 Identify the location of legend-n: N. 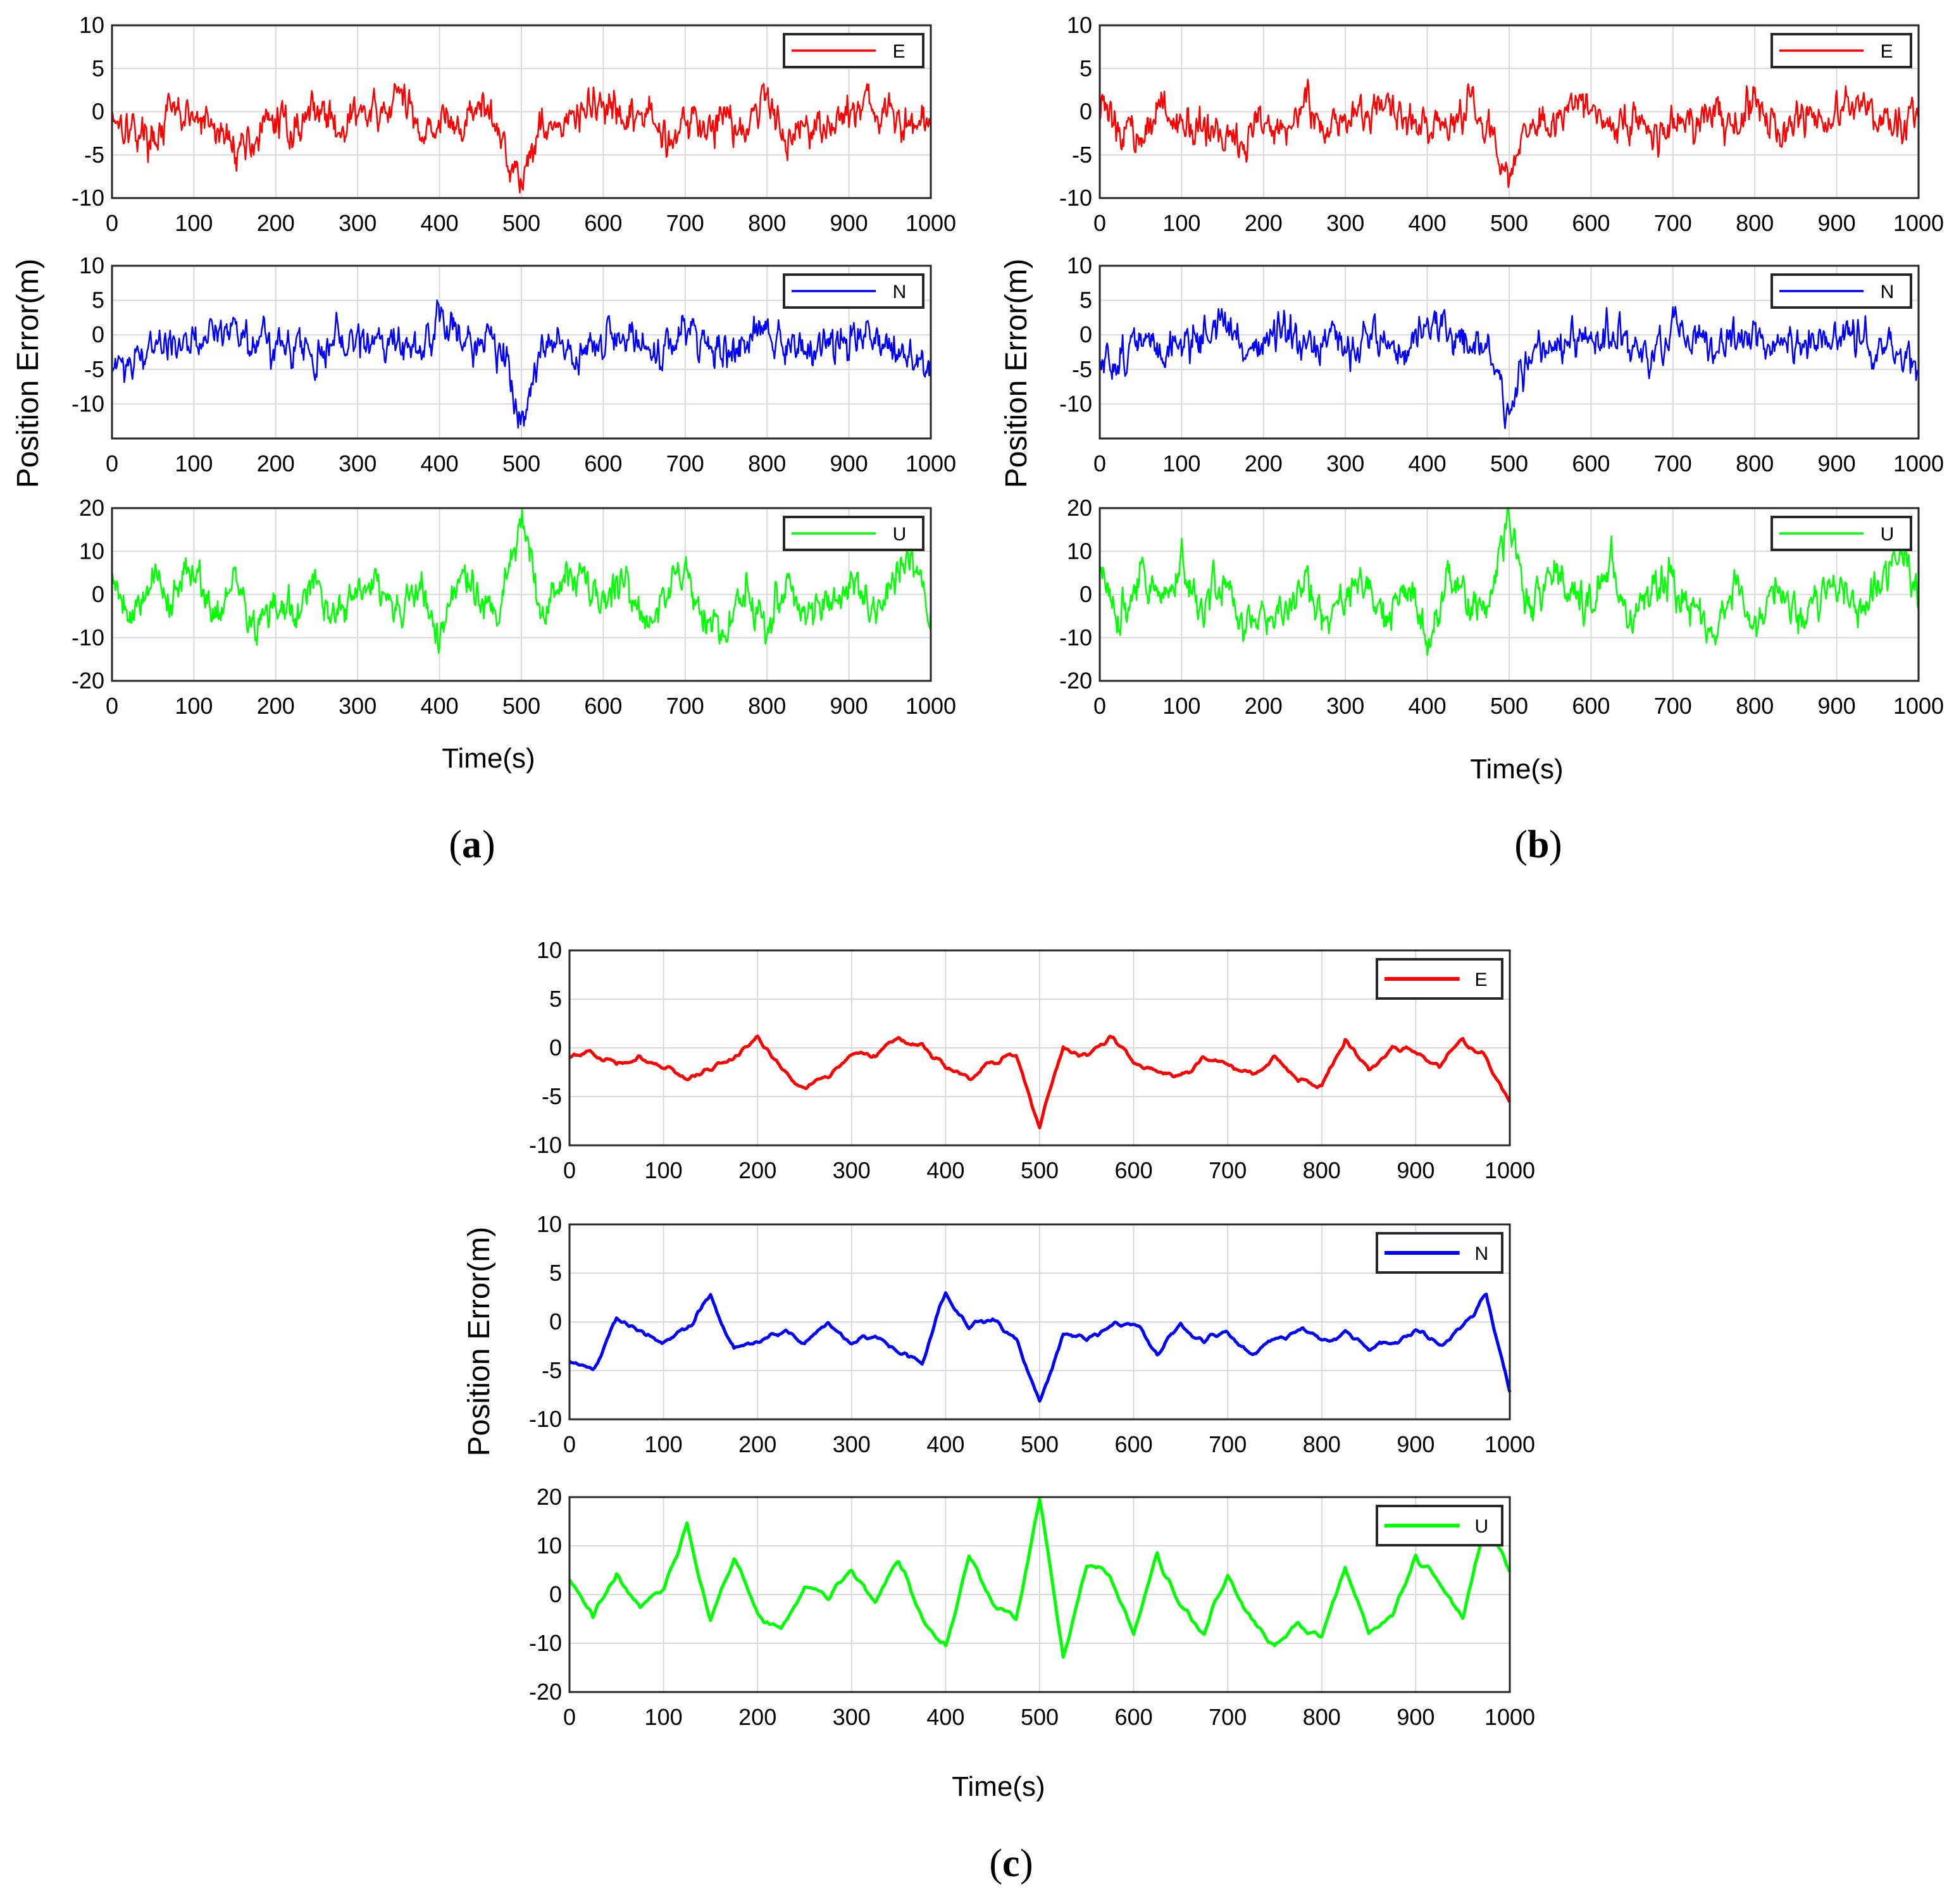
(853, 291).